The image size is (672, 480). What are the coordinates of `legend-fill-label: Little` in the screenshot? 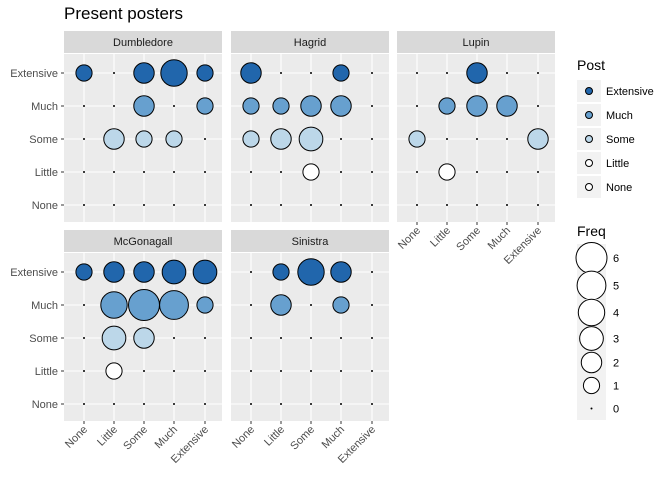 It's located at (617, 164).